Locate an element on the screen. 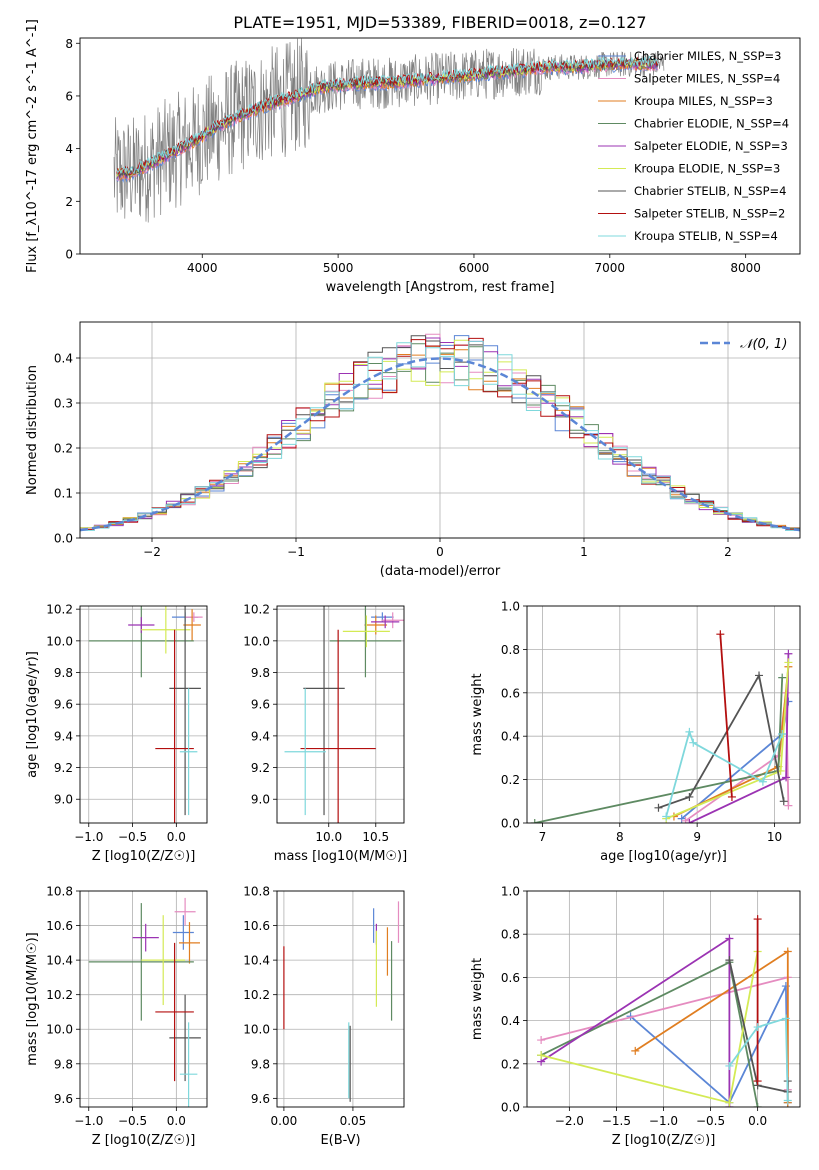 This screenshot has height=1170, width=819. legend-label: Kroupa MILES, N_SSP=3 is located at coordinates (703, 101).